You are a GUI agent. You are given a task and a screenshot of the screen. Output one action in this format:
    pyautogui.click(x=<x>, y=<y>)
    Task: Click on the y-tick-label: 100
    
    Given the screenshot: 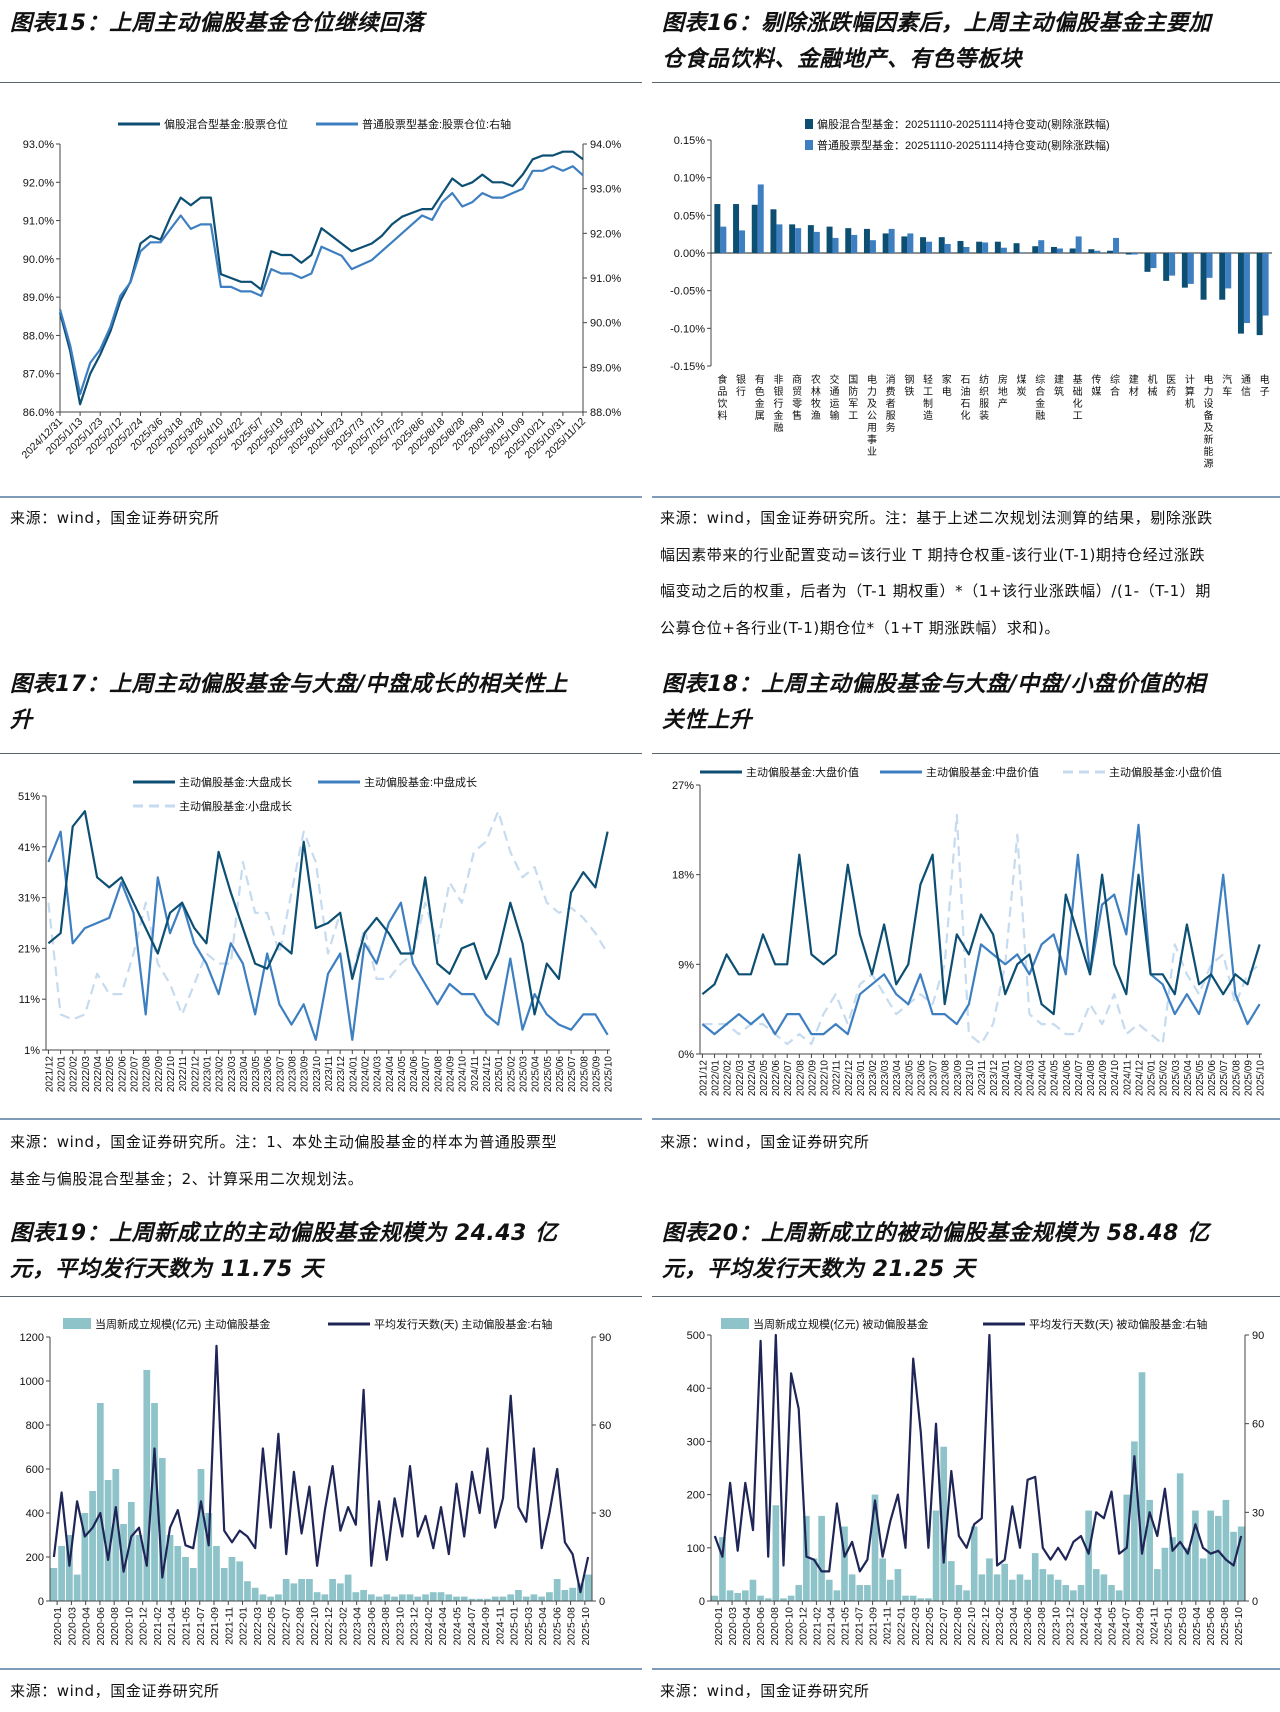 What is the action you would take?
    pyautogui.click(x=696, y=1549)
    